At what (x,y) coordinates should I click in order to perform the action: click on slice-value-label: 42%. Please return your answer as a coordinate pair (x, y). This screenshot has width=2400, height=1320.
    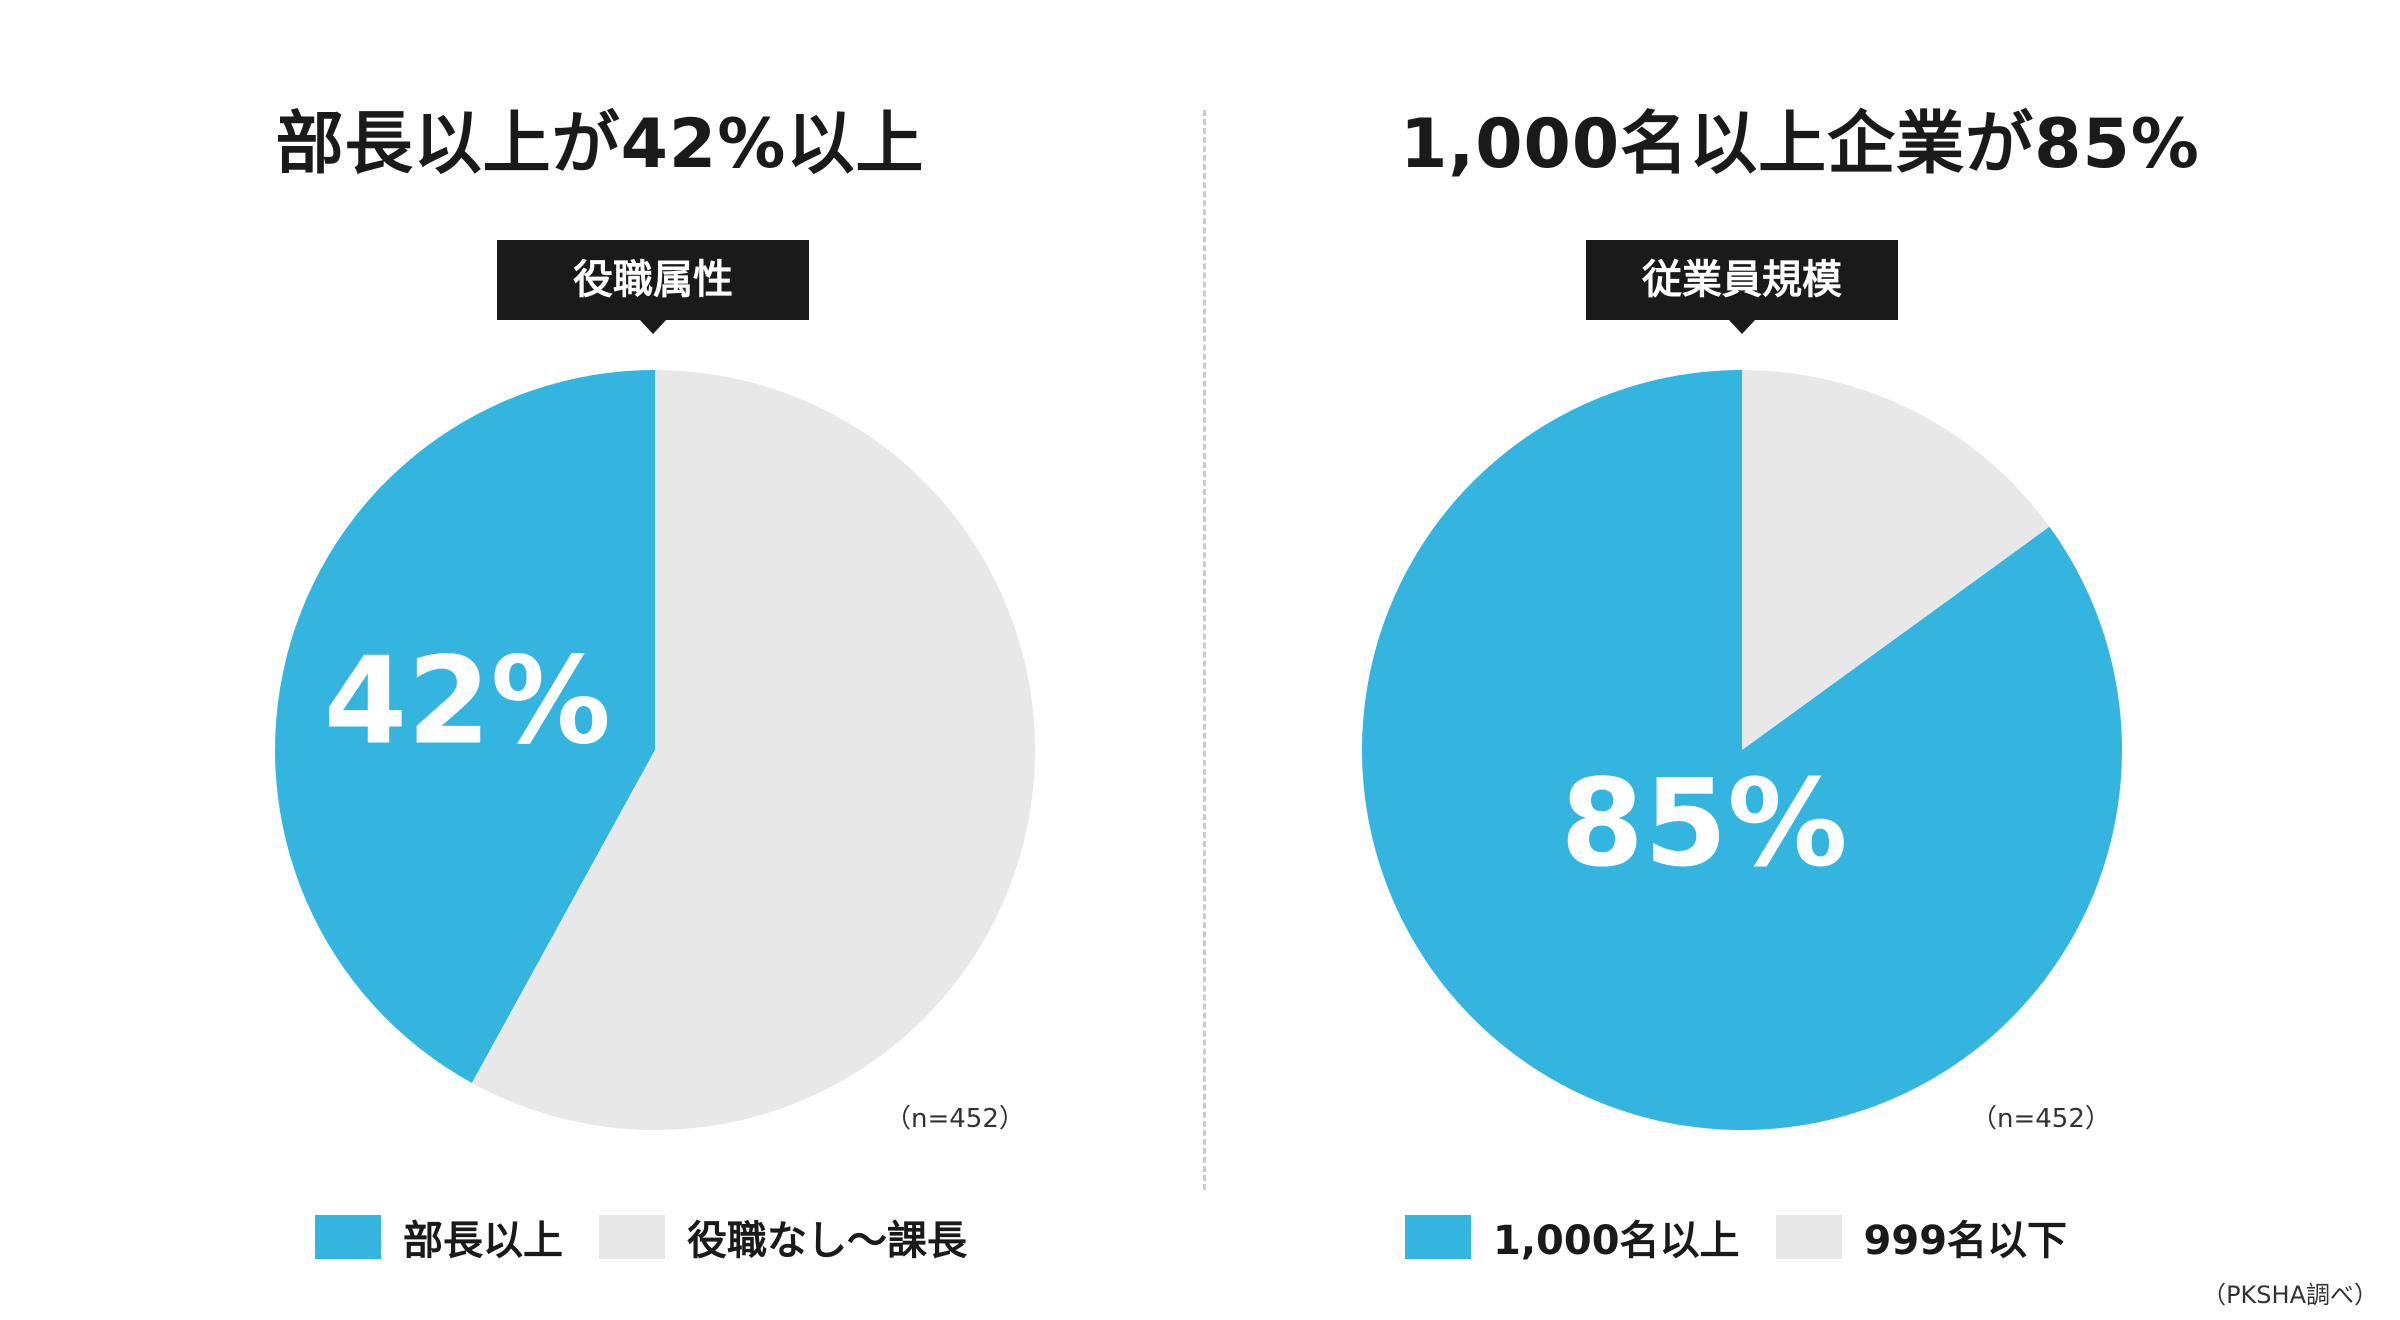
    Looking at the image, I should click on (467, 701).